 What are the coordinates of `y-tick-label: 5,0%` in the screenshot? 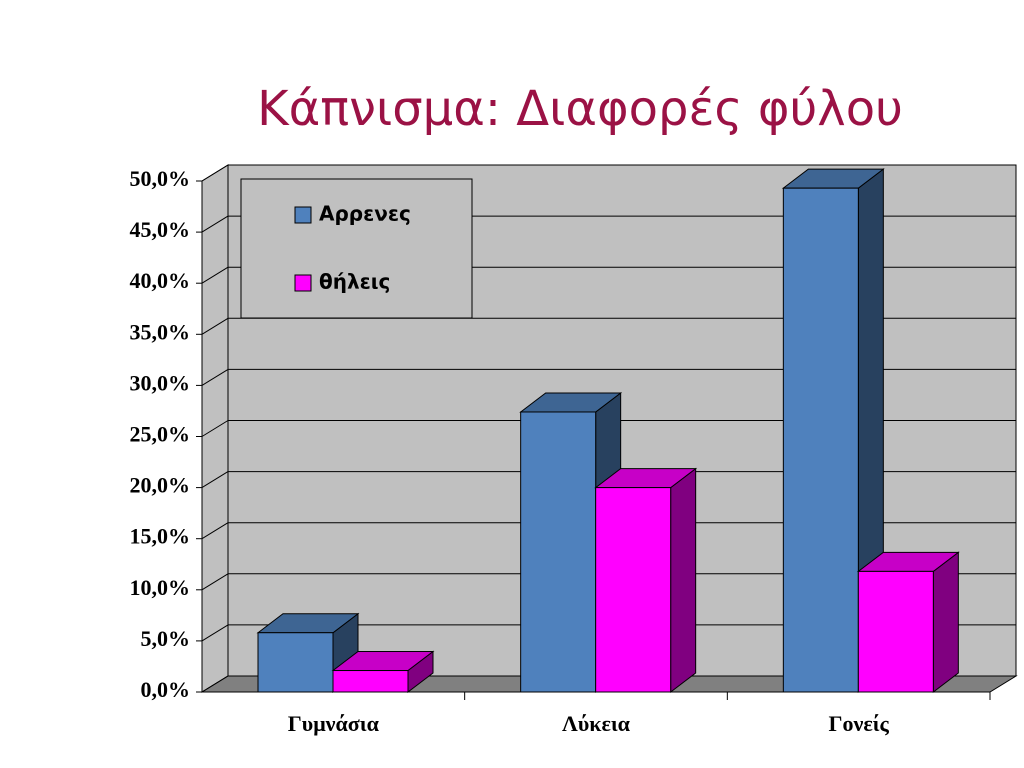 It's located at (166, 638).